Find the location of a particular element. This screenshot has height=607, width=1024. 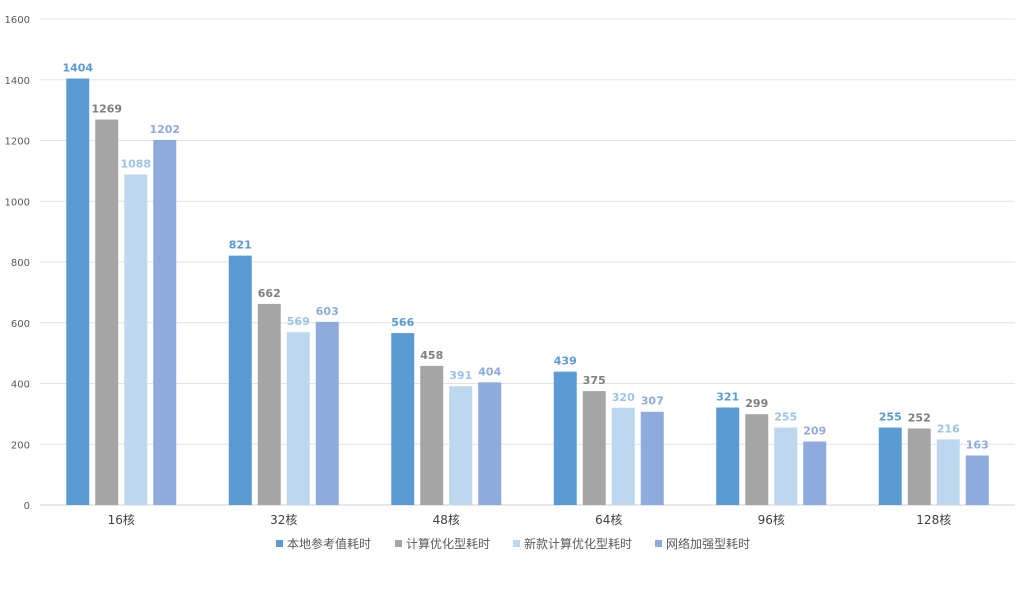

x-tick-label: 32核 is located at coordinates (283, 520).